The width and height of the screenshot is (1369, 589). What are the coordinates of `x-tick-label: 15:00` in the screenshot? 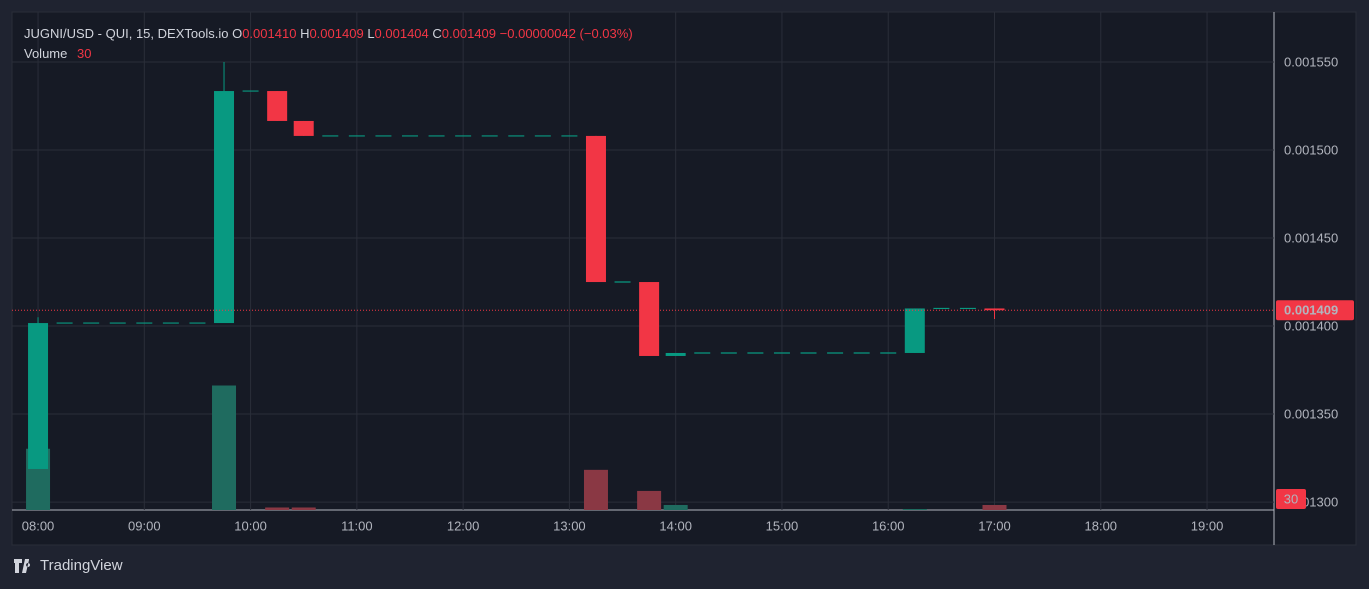 It's located at (782, 525).